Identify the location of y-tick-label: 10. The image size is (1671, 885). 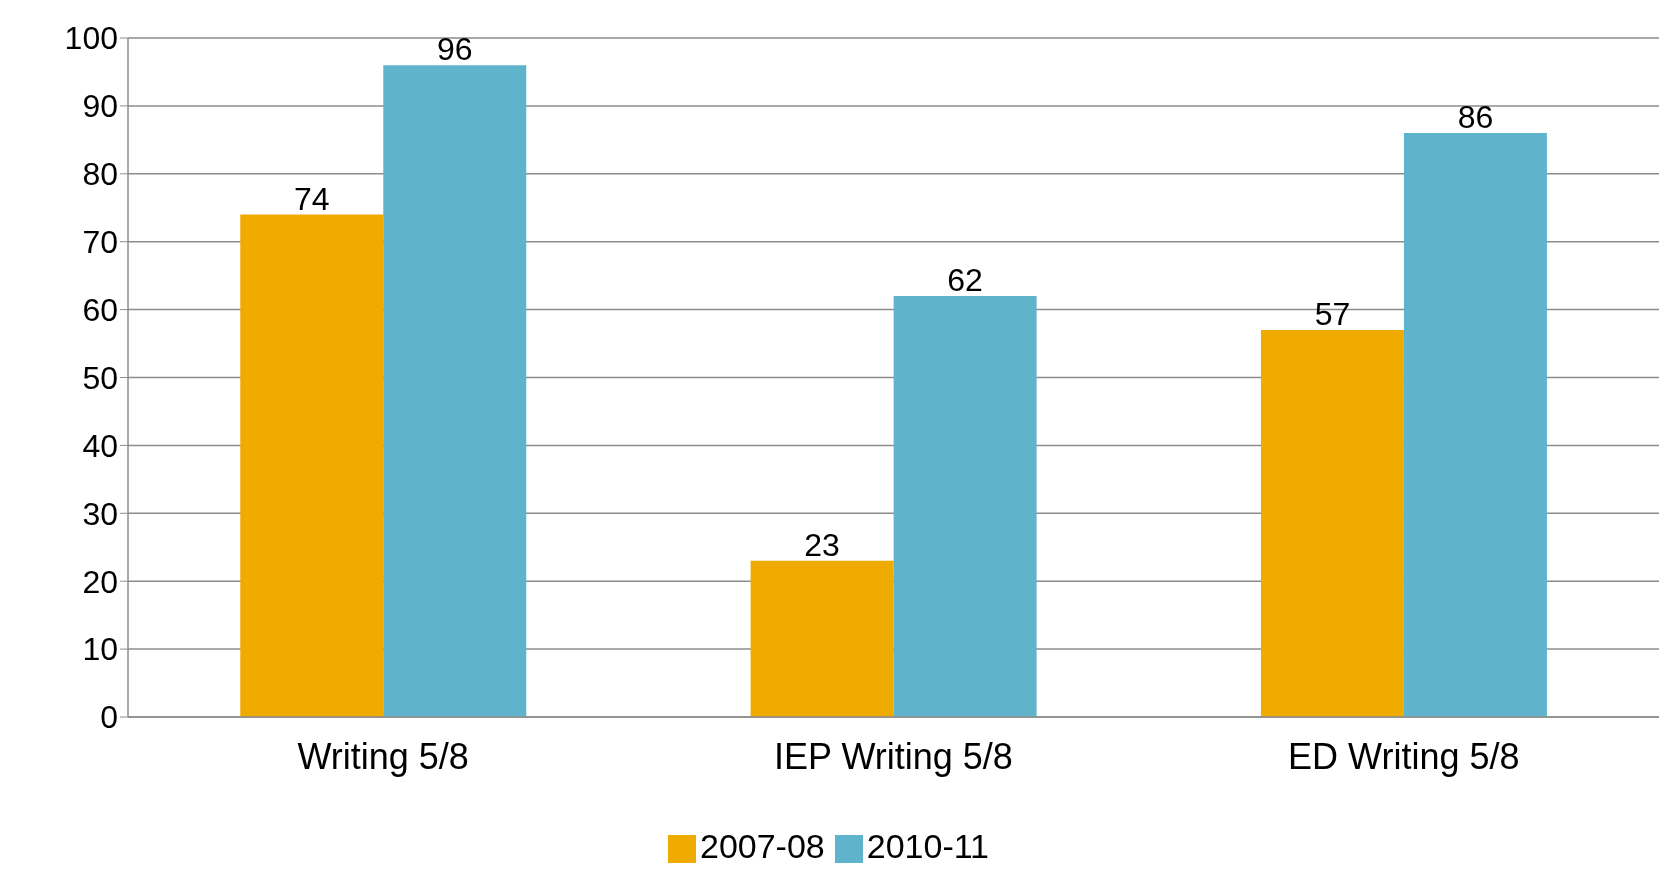
(100, 649).